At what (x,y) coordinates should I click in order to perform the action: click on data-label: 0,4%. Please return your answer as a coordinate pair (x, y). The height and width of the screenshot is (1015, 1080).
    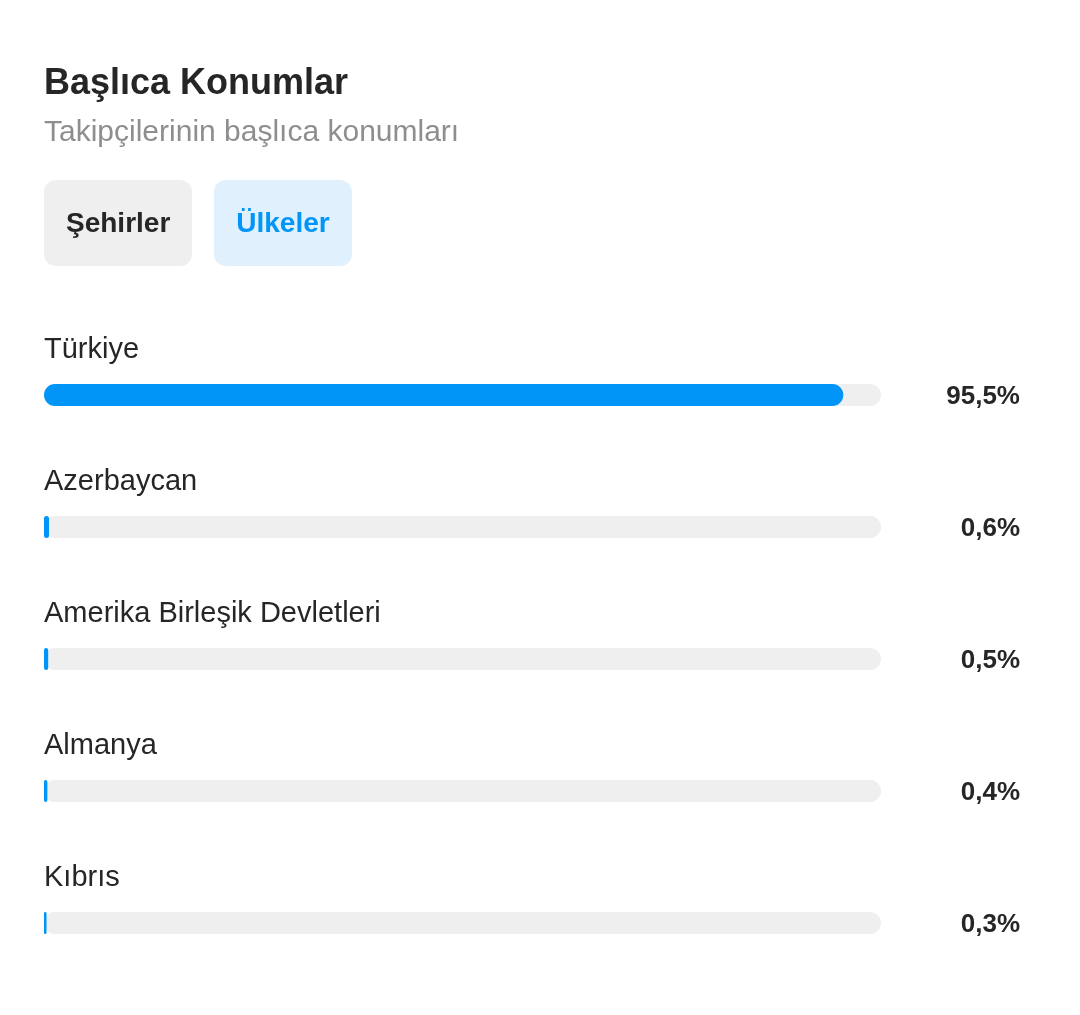
    Looking at the image, I should click on (990, 791).